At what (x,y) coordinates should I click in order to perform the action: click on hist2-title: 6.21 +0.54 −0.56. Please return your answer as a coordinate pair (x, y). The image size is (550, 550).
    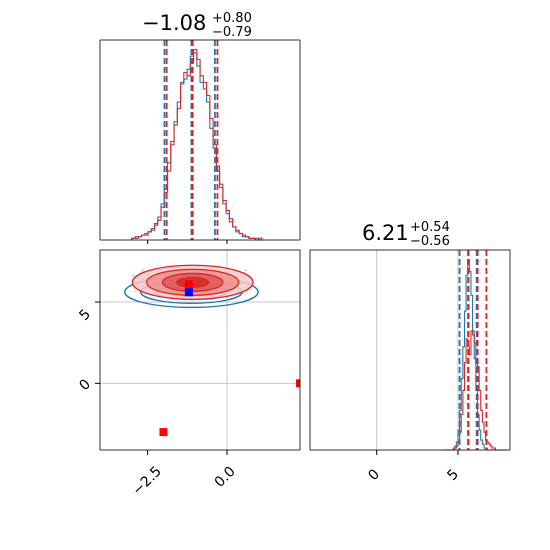
    Looking at the image, I should click on (406, 234).